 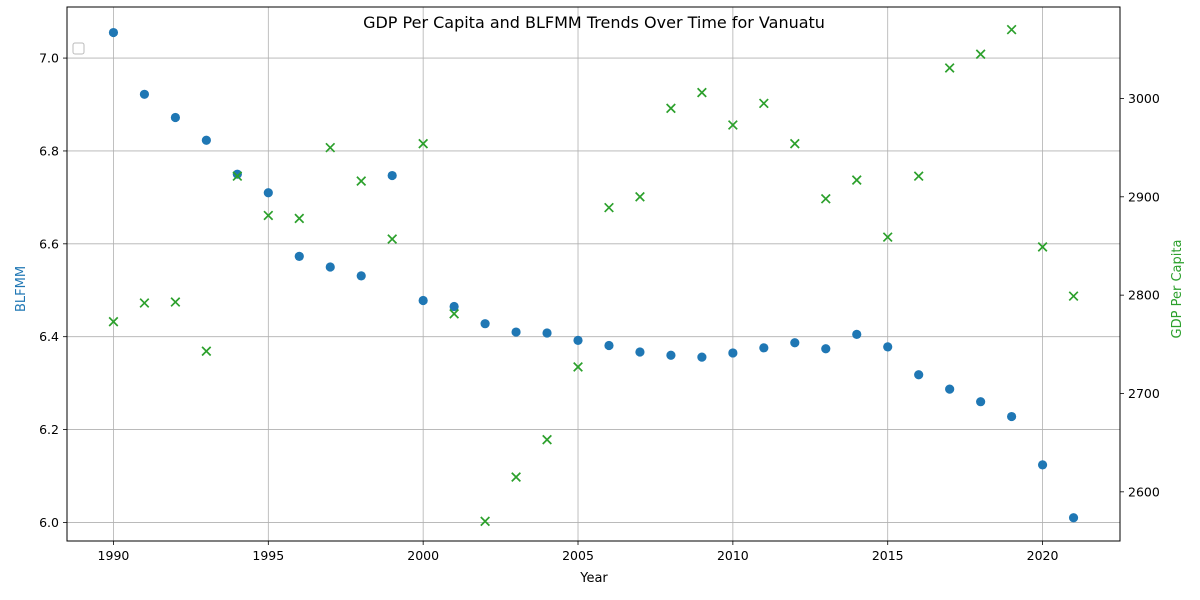 What do you see at coordinates (1043, 555) in the screenshot?
I see `x-tick-label: 2020` at bounding box center [1043, 555].